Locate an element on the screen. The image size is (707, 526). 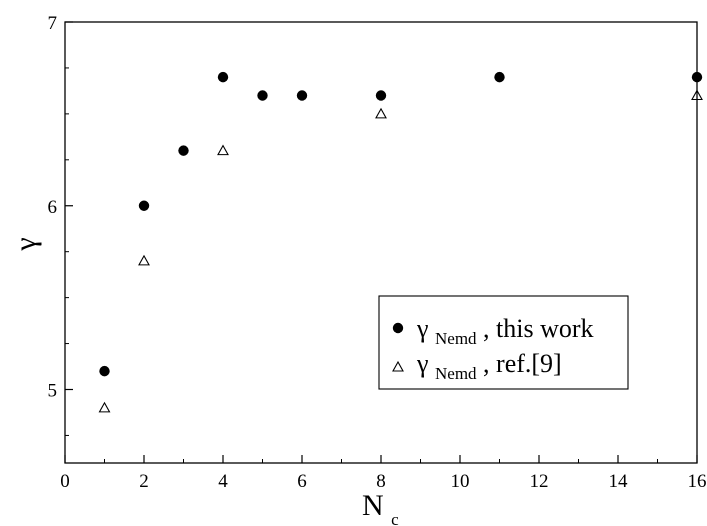
legend-symbol-this-work: γ is located at coordinates (422, 328).